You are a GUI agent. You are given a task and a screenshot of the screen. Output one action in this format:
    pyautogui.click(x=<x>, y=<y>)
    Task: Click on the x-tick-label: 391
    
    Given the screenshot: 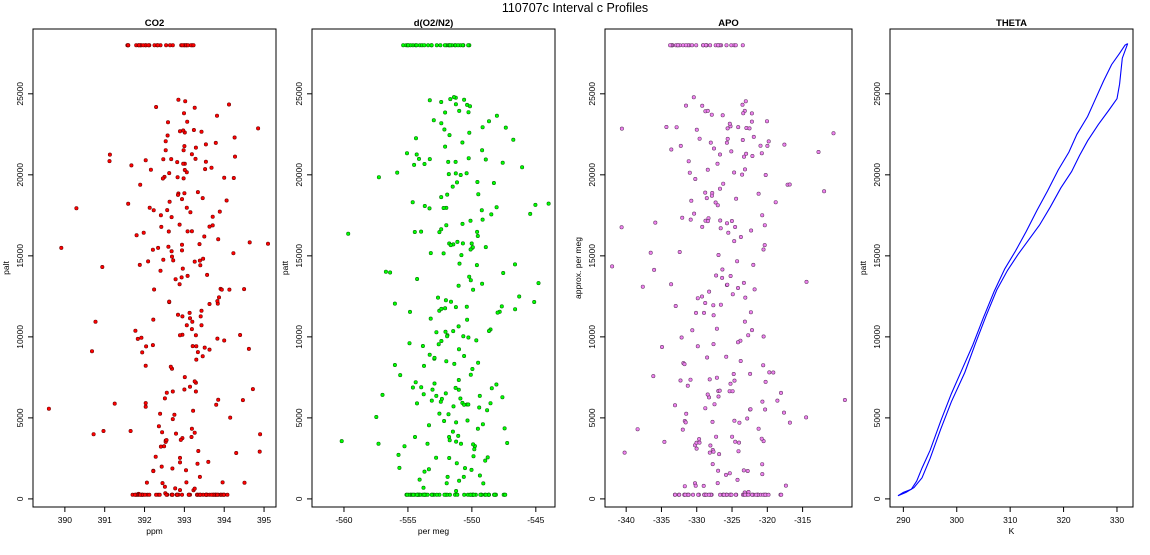 What is the action you would take?
    pyautogui.click(x=105, y=520)
    